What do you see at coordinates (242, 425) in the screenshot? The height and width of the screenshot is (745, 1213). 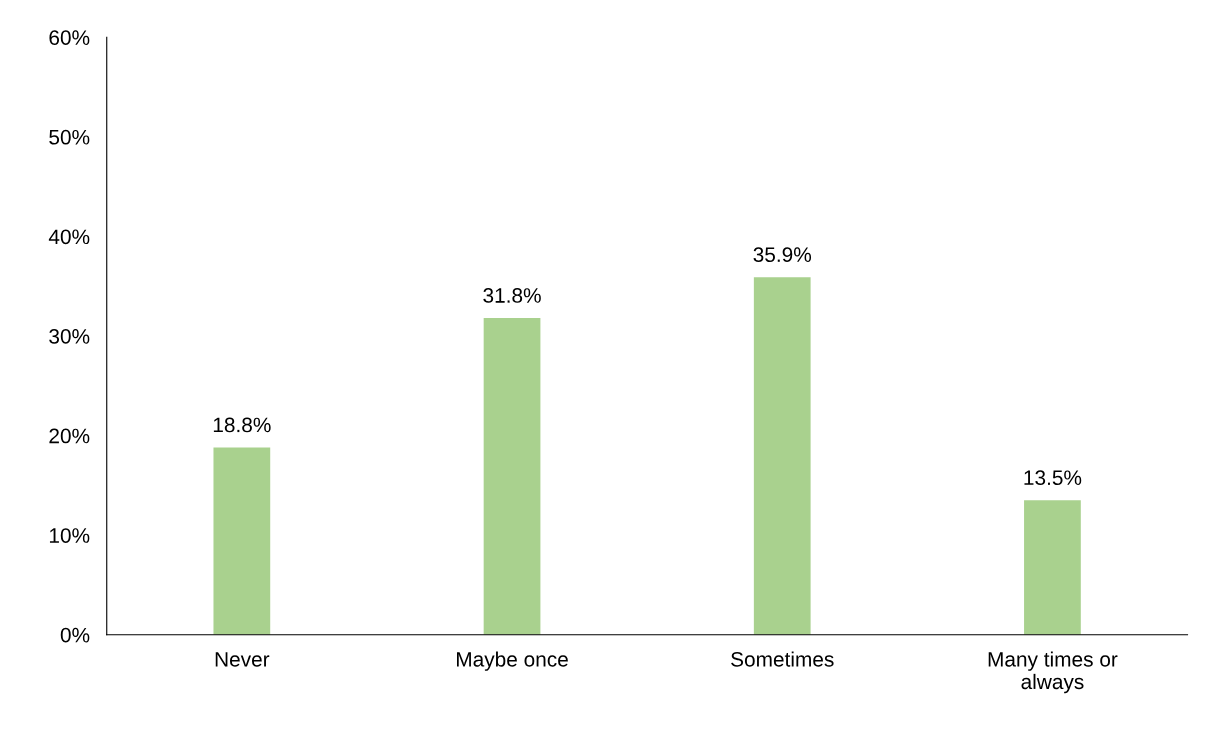 I see `data-label: 18.8%` at bounding box center [242, 425].